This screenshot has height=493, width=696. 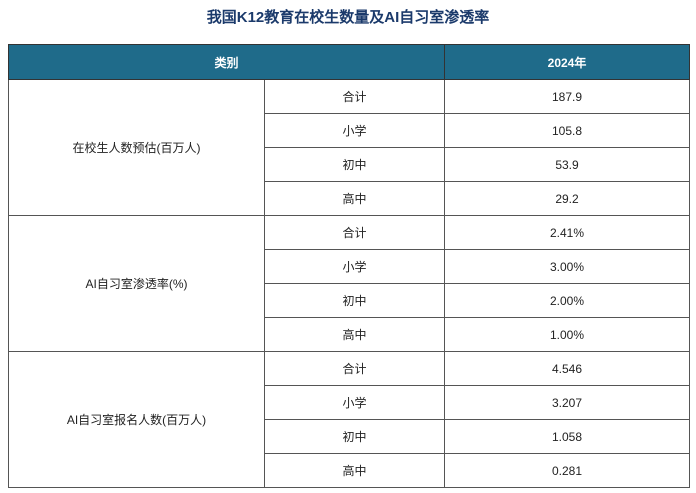 I want to click on value-cell: 1.058, so click(x=567, y=436).